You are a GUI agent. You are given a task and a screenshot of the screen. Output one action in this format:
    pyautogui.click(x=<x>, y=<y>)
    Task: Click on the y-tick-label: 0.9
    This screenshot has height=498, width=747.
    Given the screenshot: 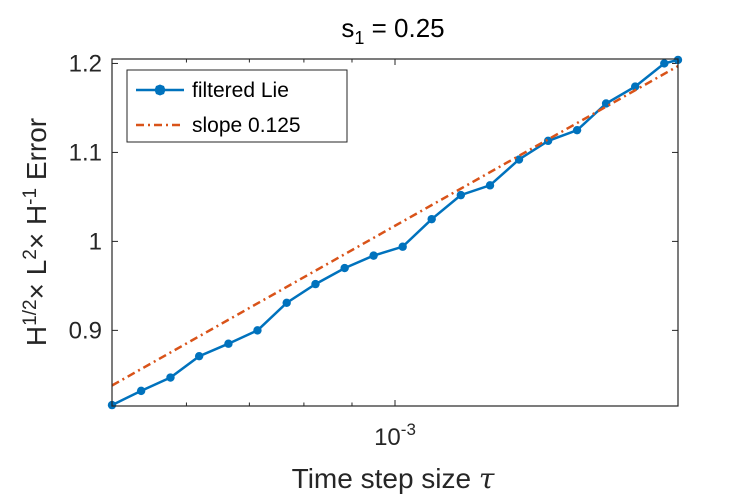 What is the action you would take?
    pyautogui.click(x=85, y=330)
    